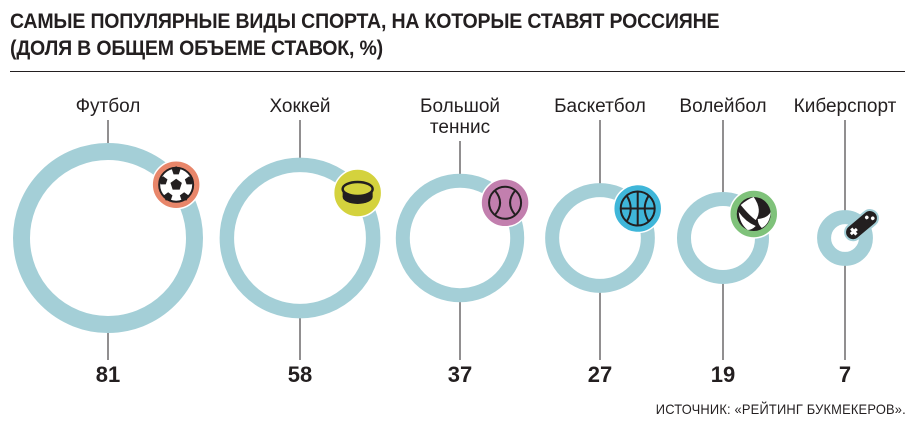  I want to click on value-label: 58, so click(300, 374).